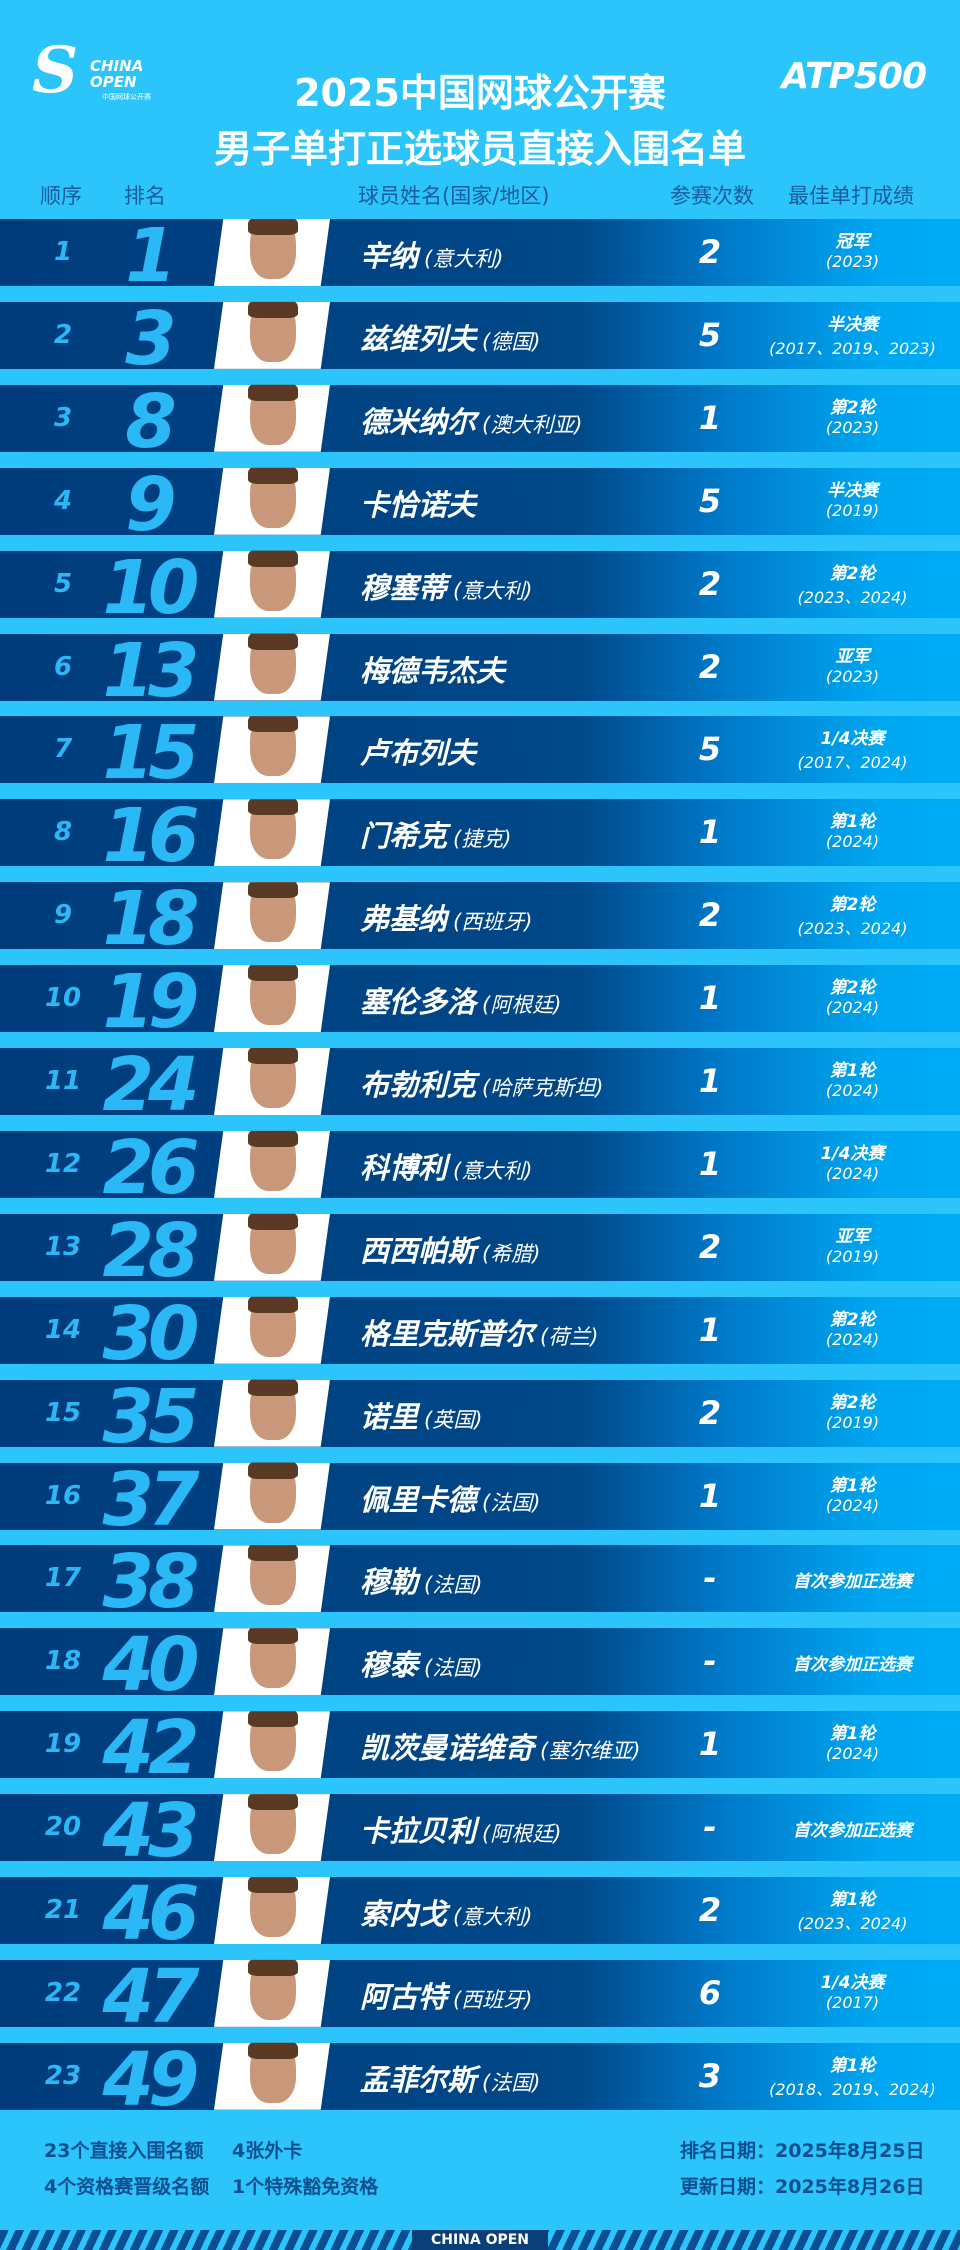  What do you see at coordinates (590, 1751) in the screenshot?
I see `player-country: (塞尔维亚)` at bounding box center [590, 1751].